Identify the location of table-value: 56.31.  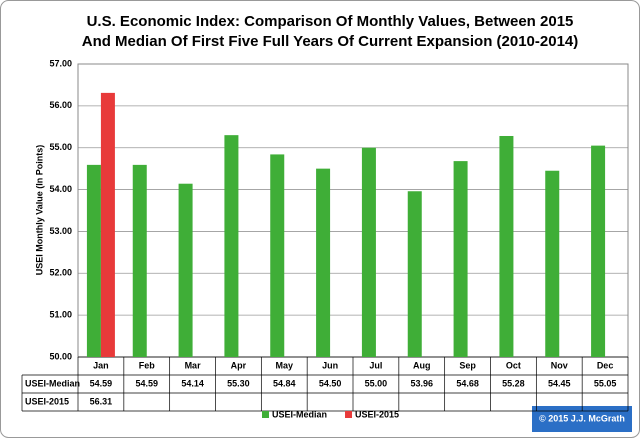
(101, 401).